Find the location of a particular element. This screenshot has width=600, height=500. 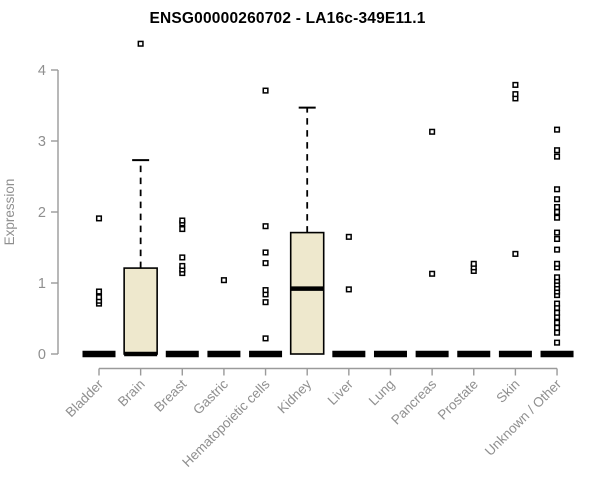

collapsed-box-Gastric is located at coordinates (224, 354).